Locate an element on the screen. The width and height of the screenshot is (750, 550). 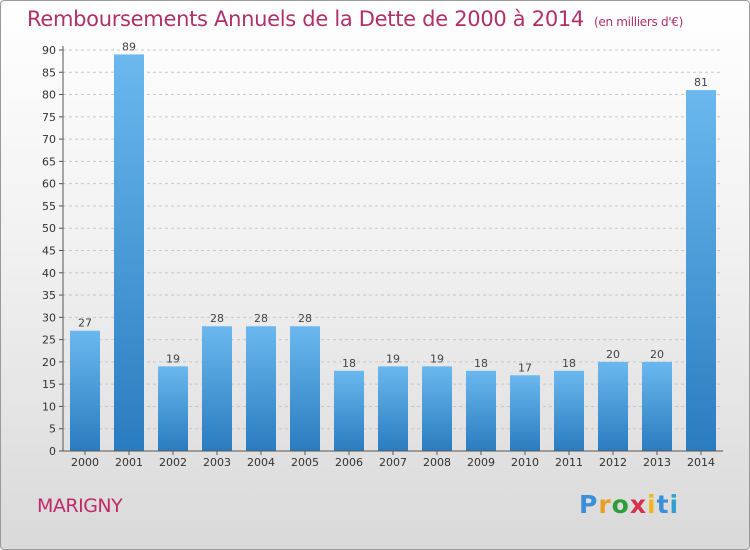
y-tick-label: 75 is located at coordinates (49, 117).